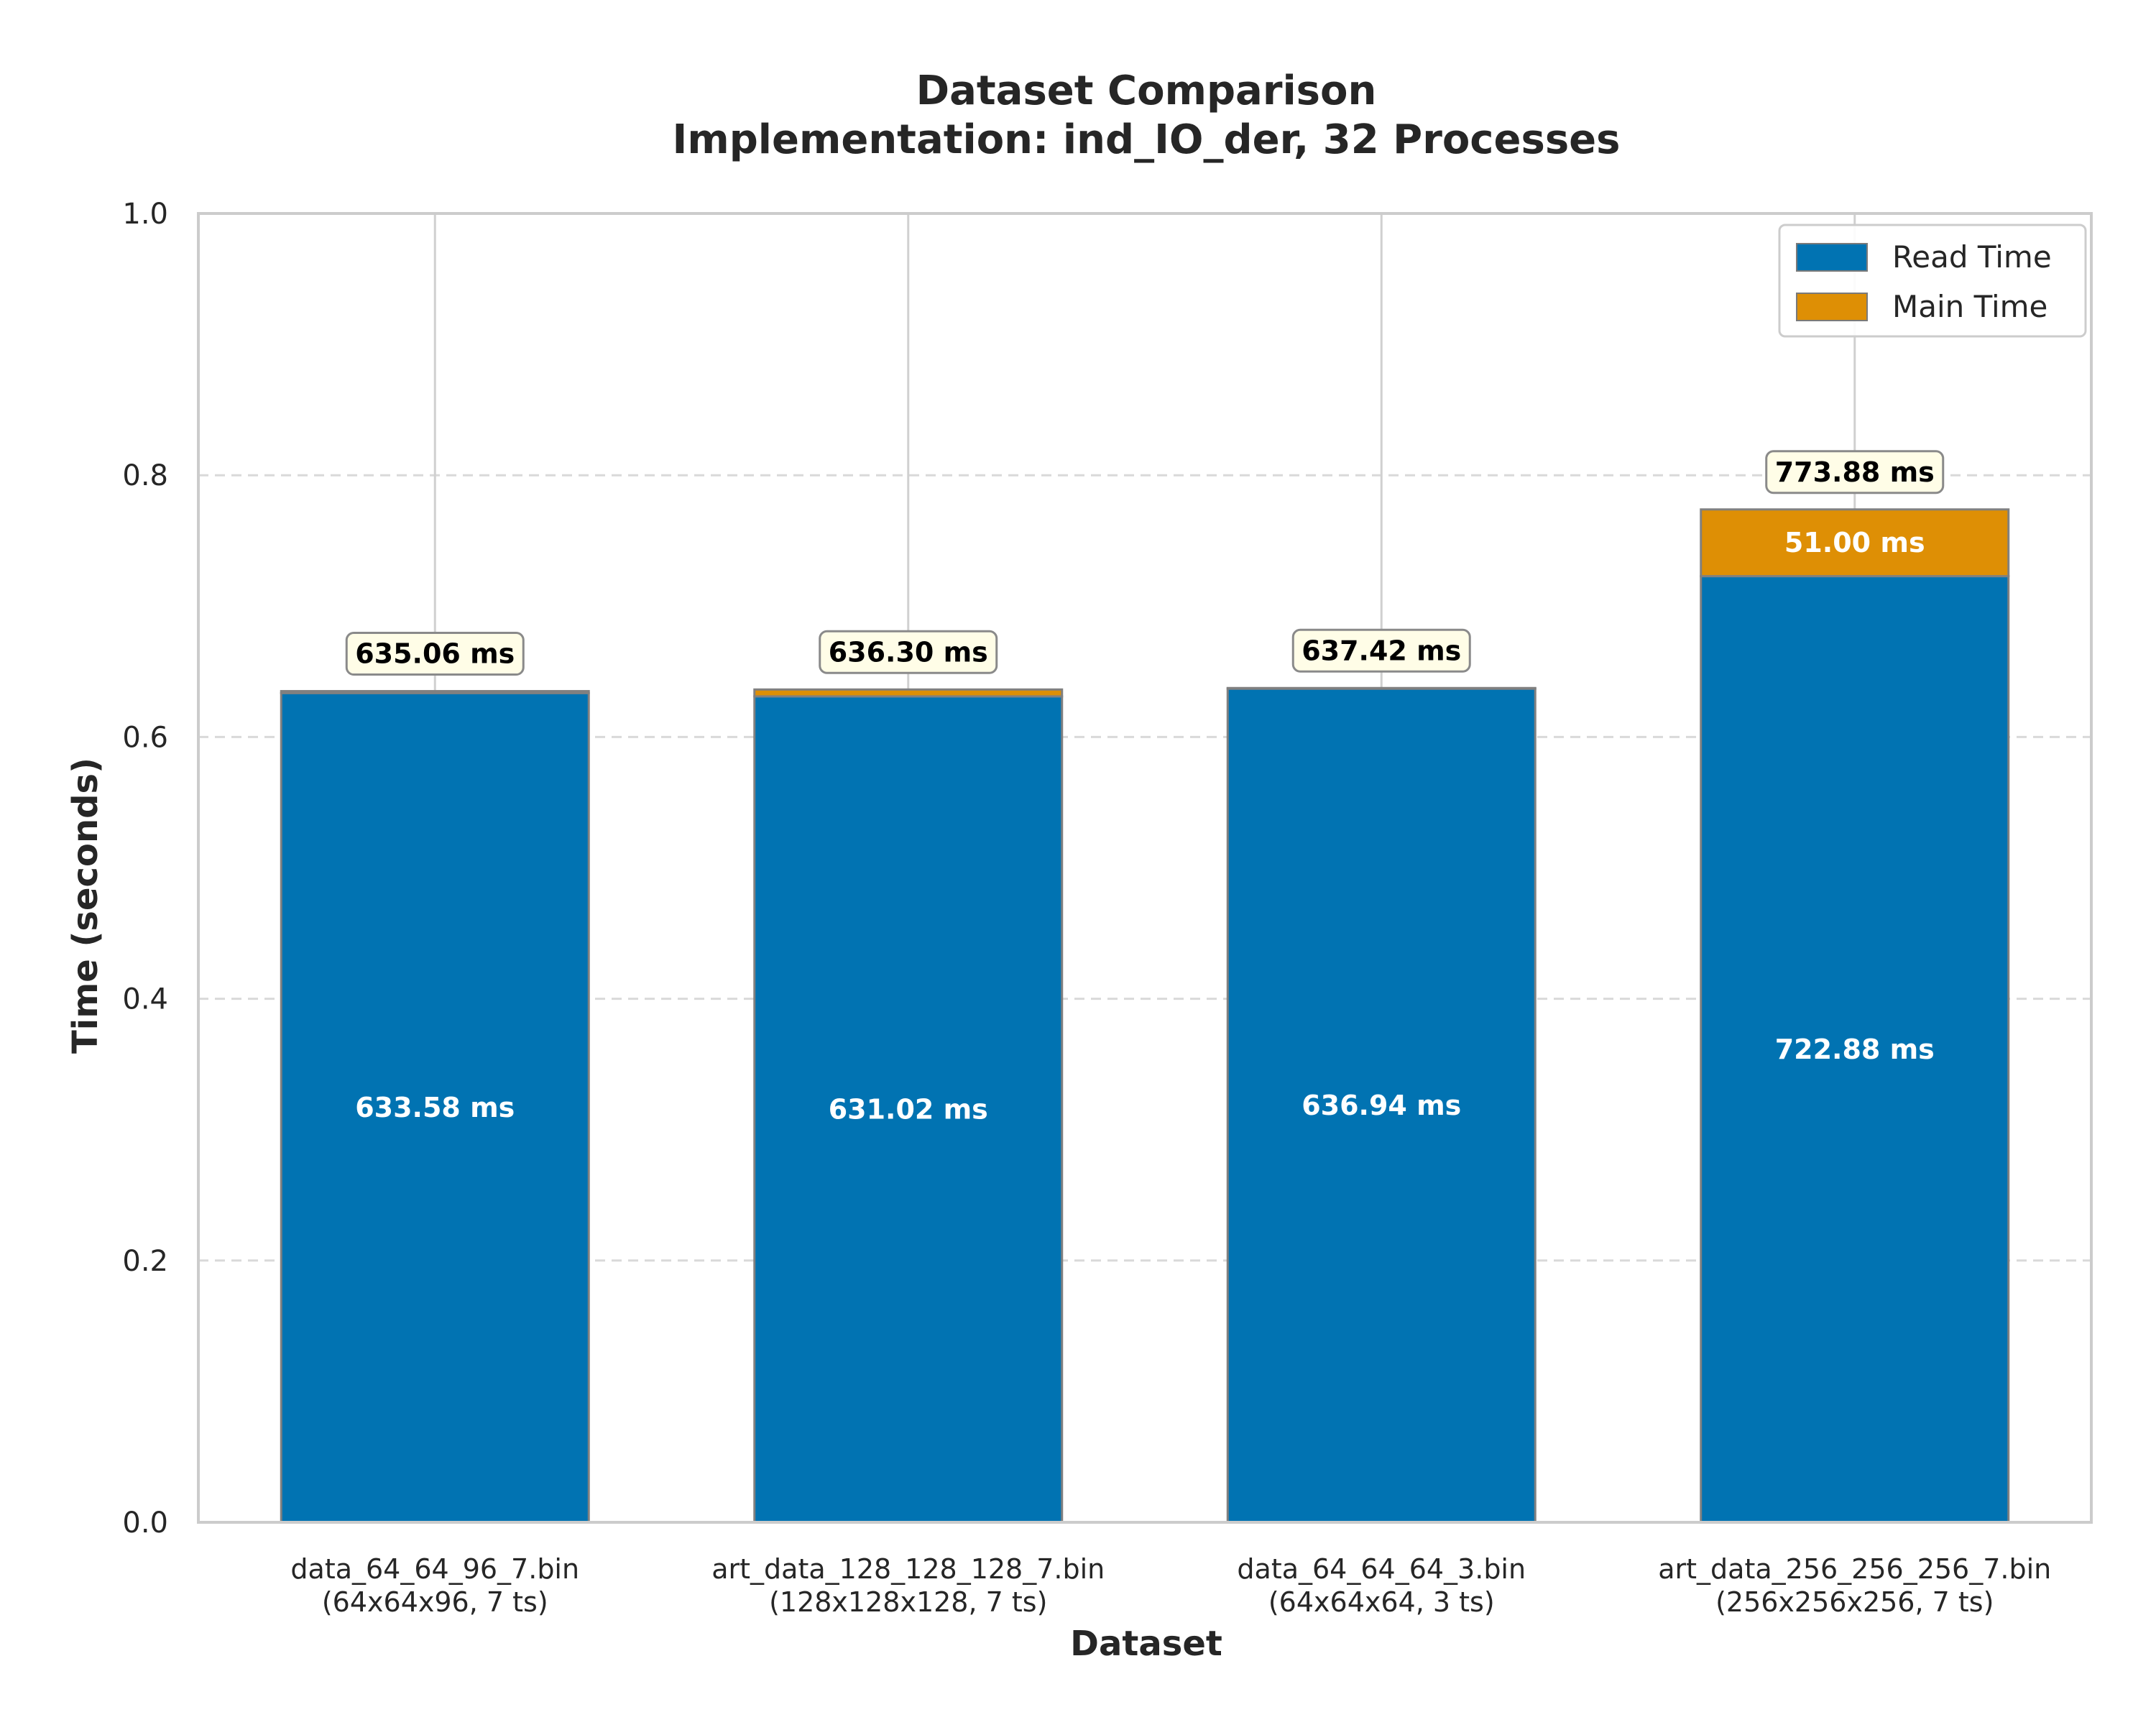 This screenshot has width=2156, height=1725. I want to click on x-tick-sublabel: (64x64x96, 7 ts), so click(435, 1602).